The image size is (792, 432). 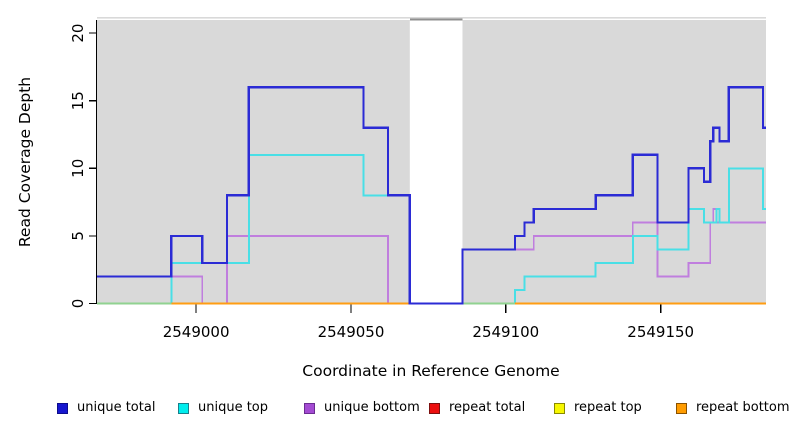 I want to click on legend-item-repeat-total: repeat total, so click(x=477, y=408).